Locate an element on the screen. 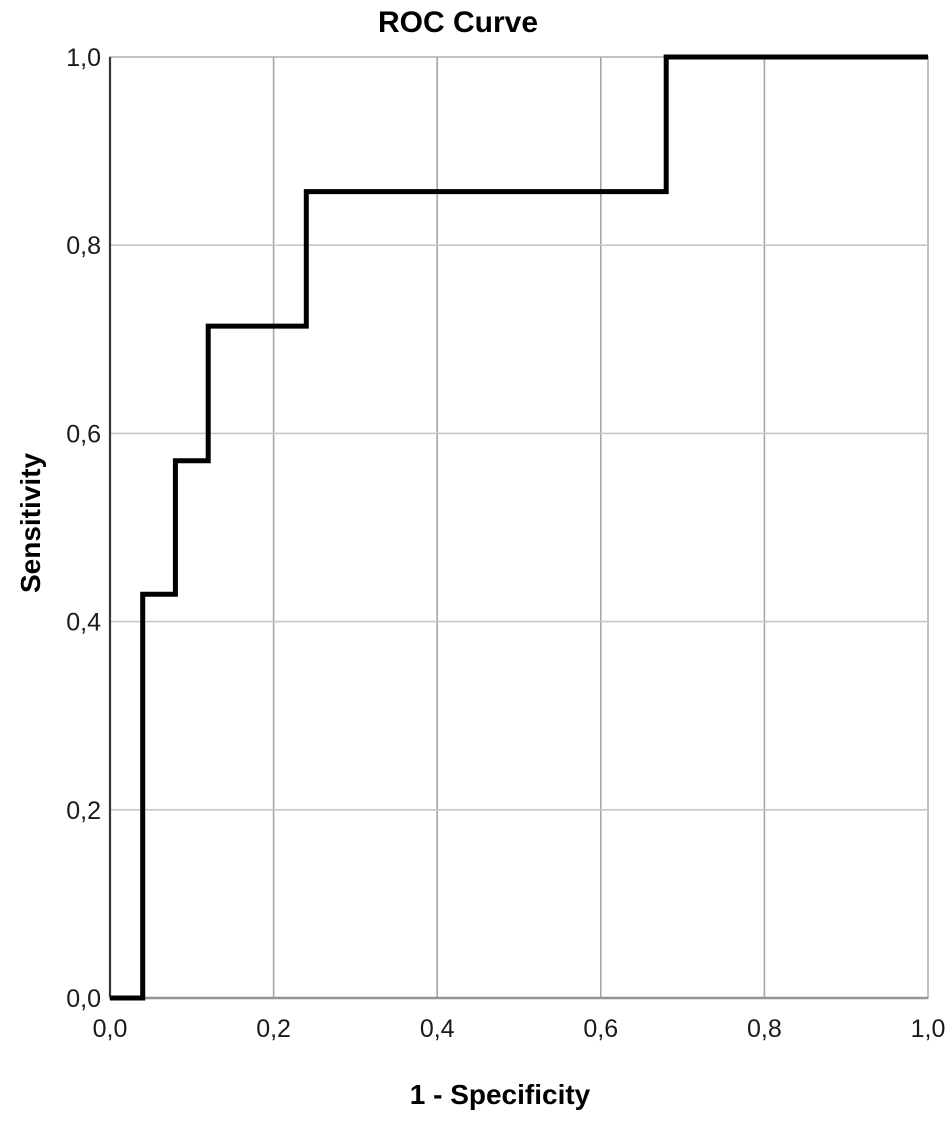 This screenshot has width=951, height=1131. x-tick-label: 0,4 is located at coordinates (437, 1029).